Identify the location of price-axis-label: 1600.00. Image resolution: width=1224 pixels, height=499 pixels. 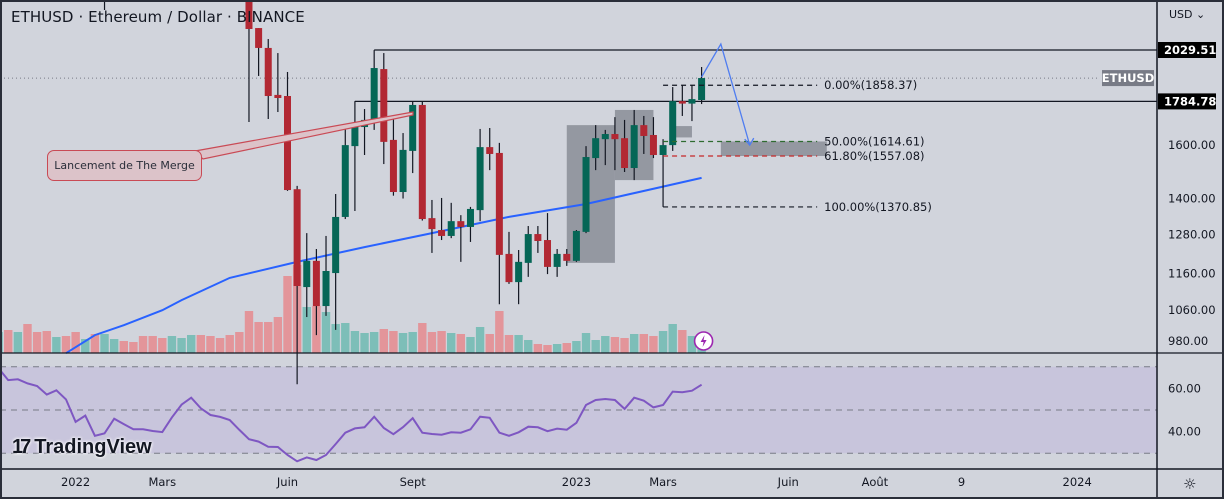
(1192, 145).